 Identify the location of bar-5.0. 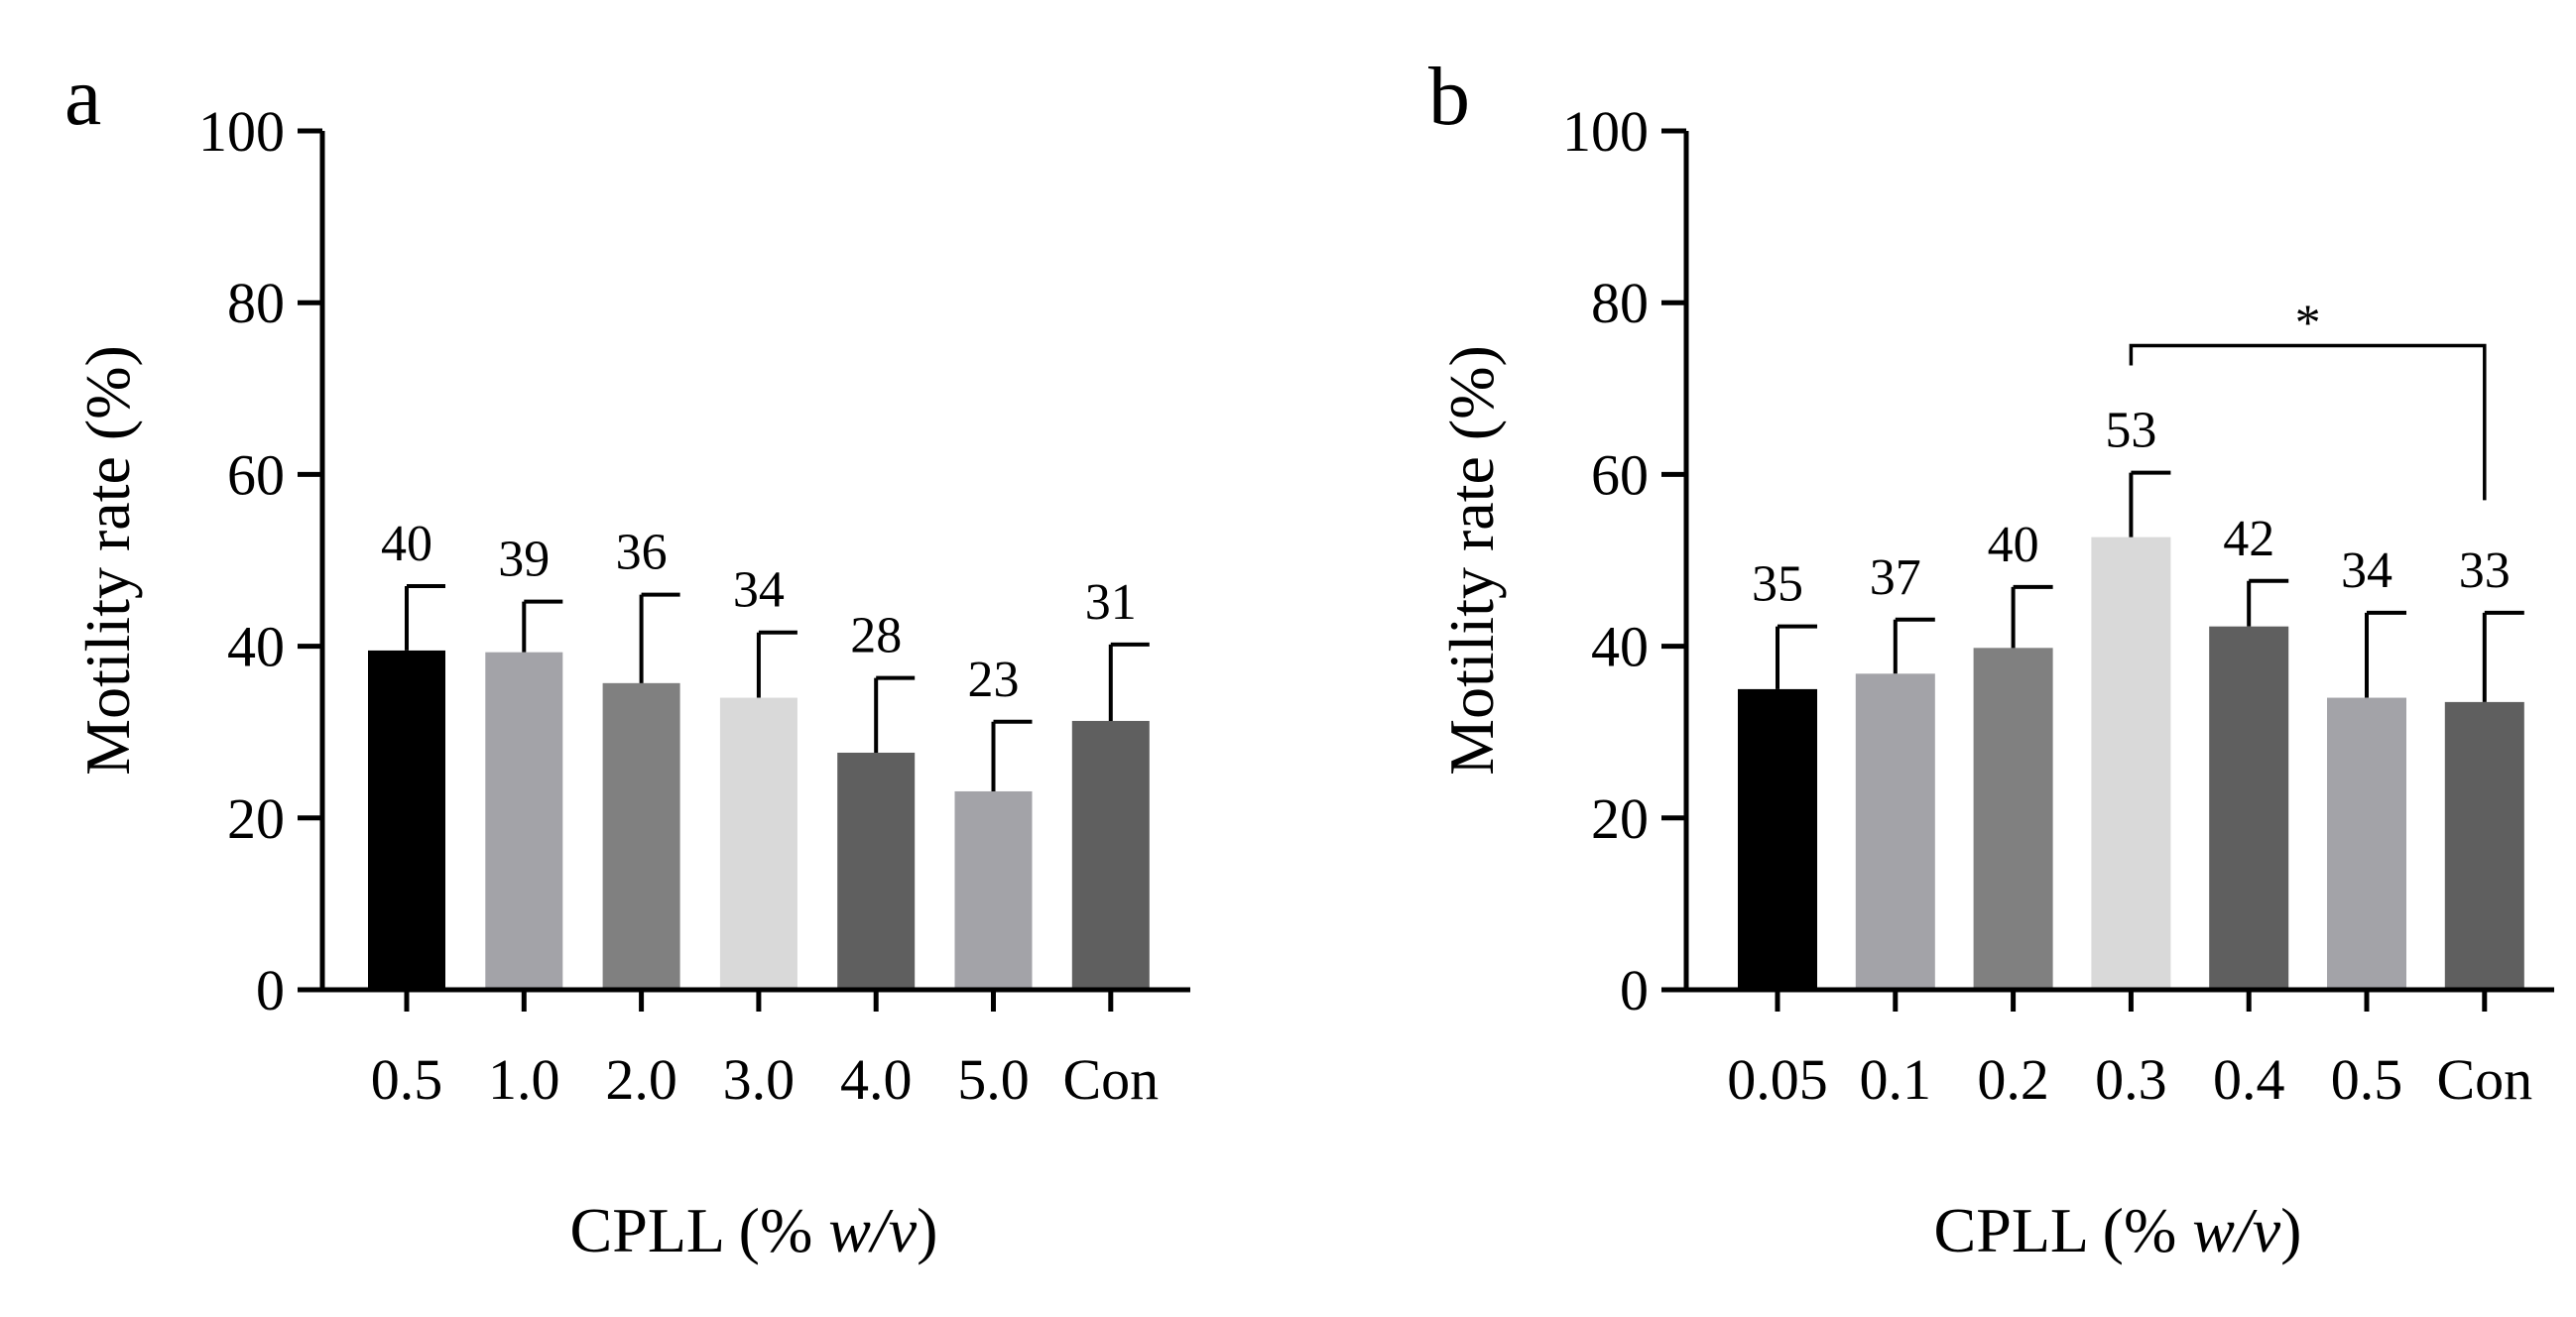
(993, 890).